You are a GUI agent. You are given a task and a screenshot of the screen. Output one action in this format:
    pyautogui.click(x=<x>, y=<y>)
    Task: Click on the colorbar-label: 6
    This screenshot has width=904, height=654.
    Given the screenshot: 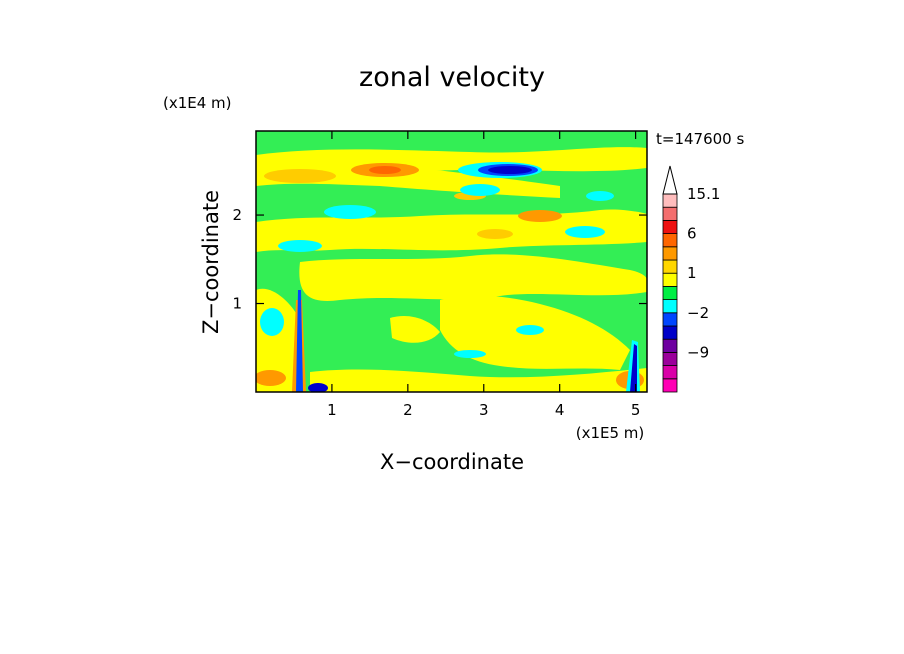 What is the action you would take?
    pyautogui.click(x=692, y=234)
    